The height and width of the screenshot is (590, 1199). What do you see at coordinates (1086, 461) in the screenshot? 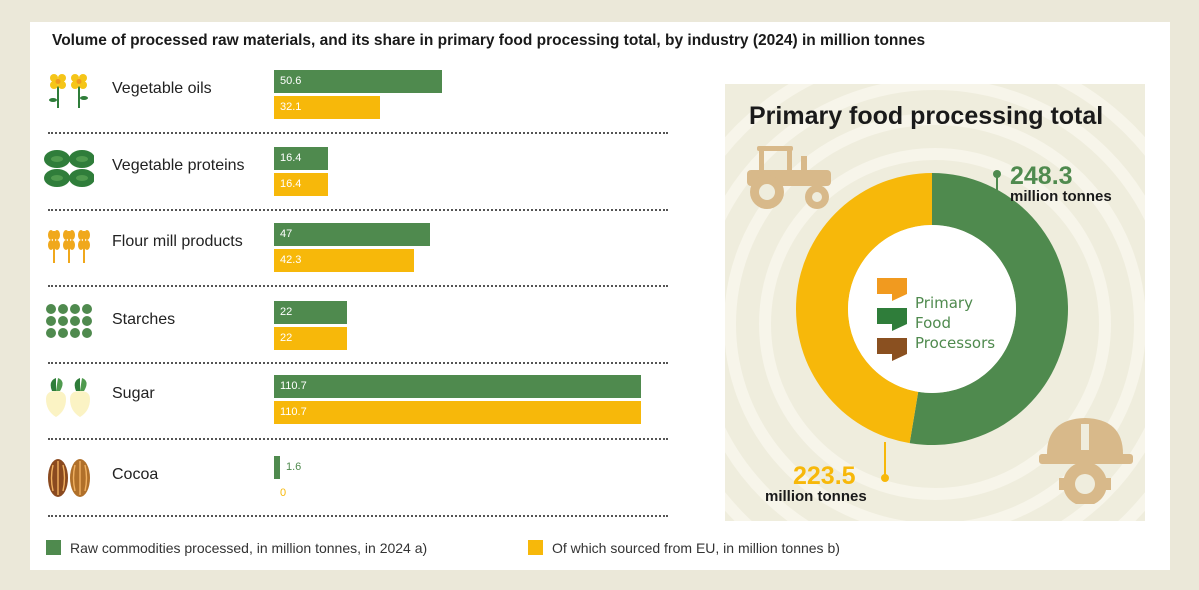
I see `hardhat-gear-icon` at bounding box center [1086, 461].